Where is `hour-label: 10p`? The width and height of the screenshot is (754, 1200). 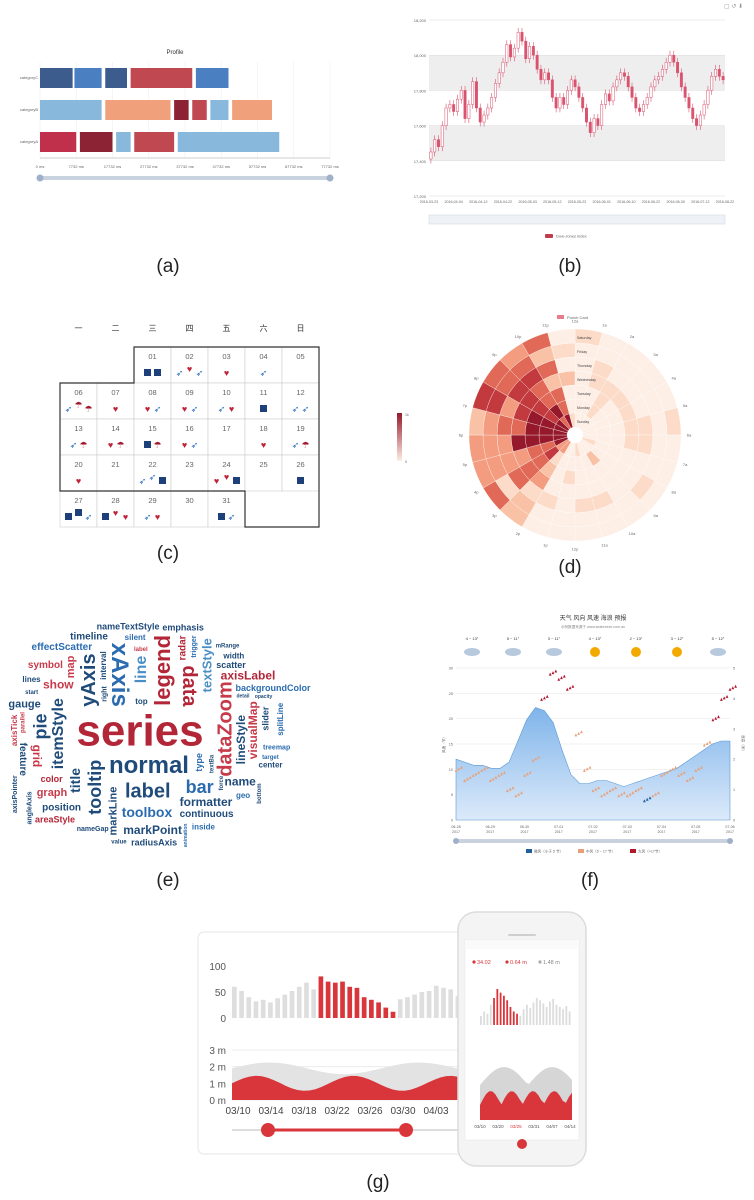
hour-label: 10p is located at coordinates (518, 336).